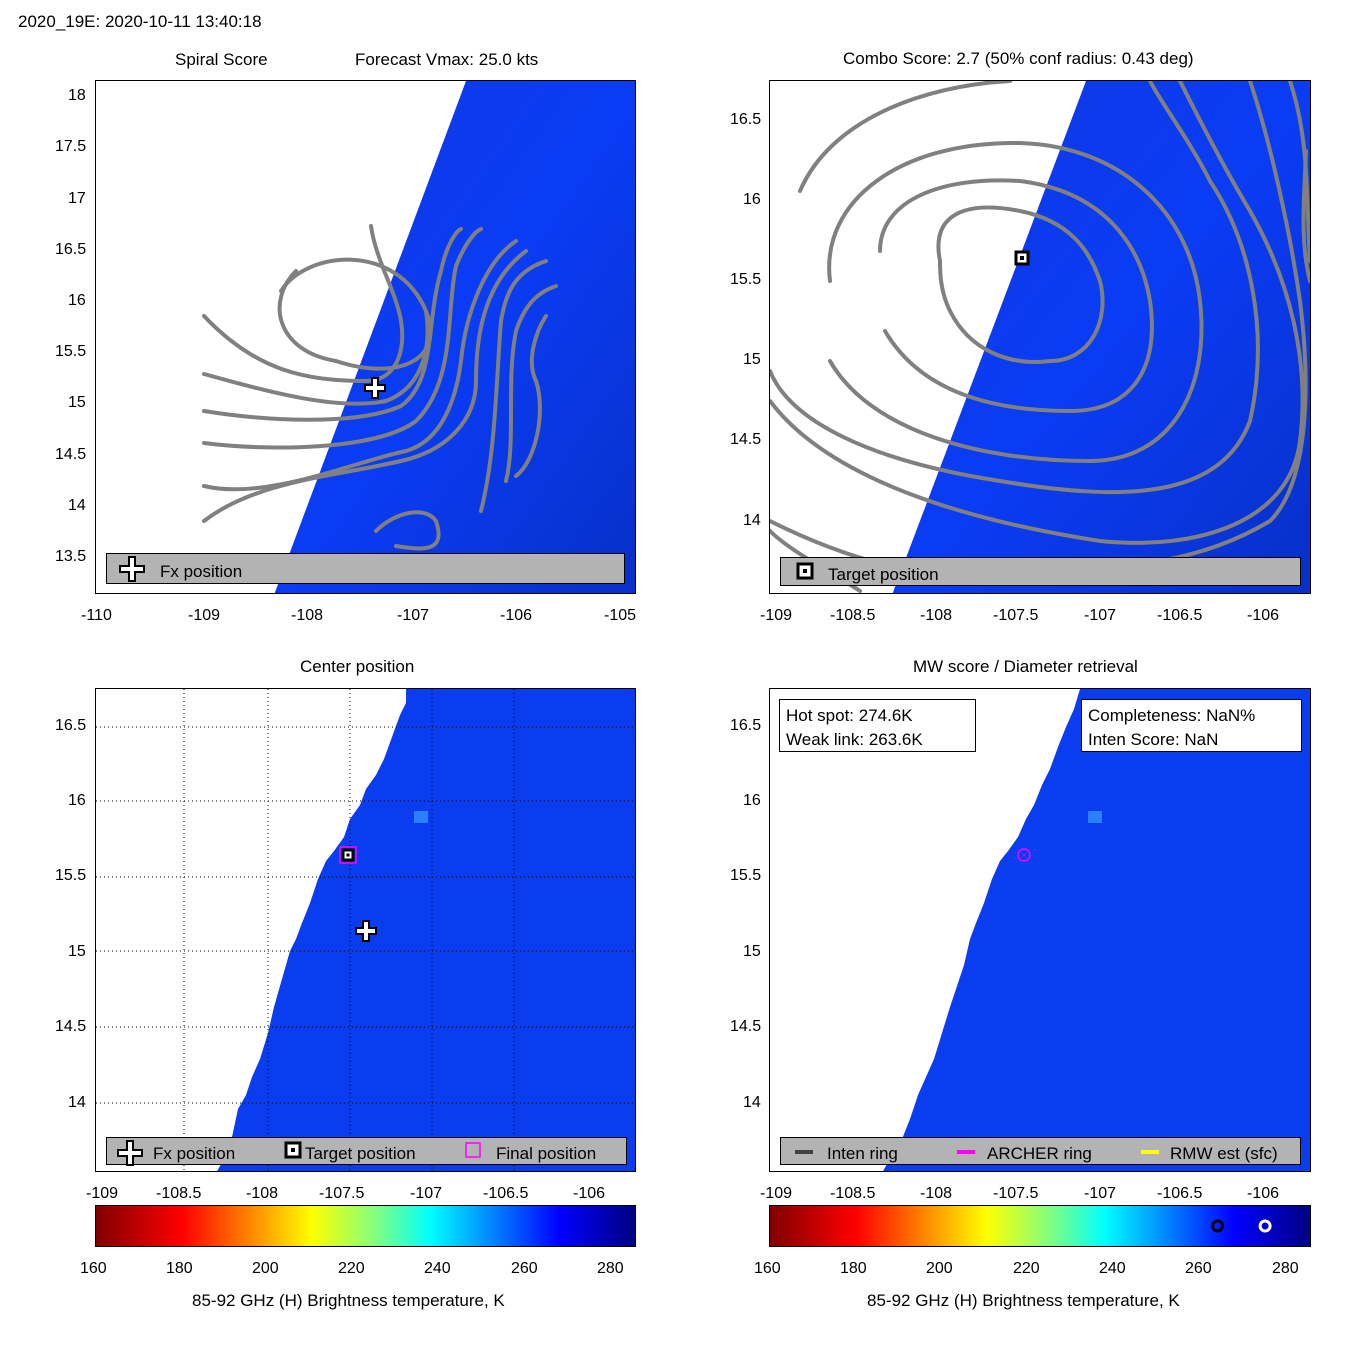  Describe the element at coordinates (1285, 1268) in the screenshot. I see `cbar-tick: 280` at that location.